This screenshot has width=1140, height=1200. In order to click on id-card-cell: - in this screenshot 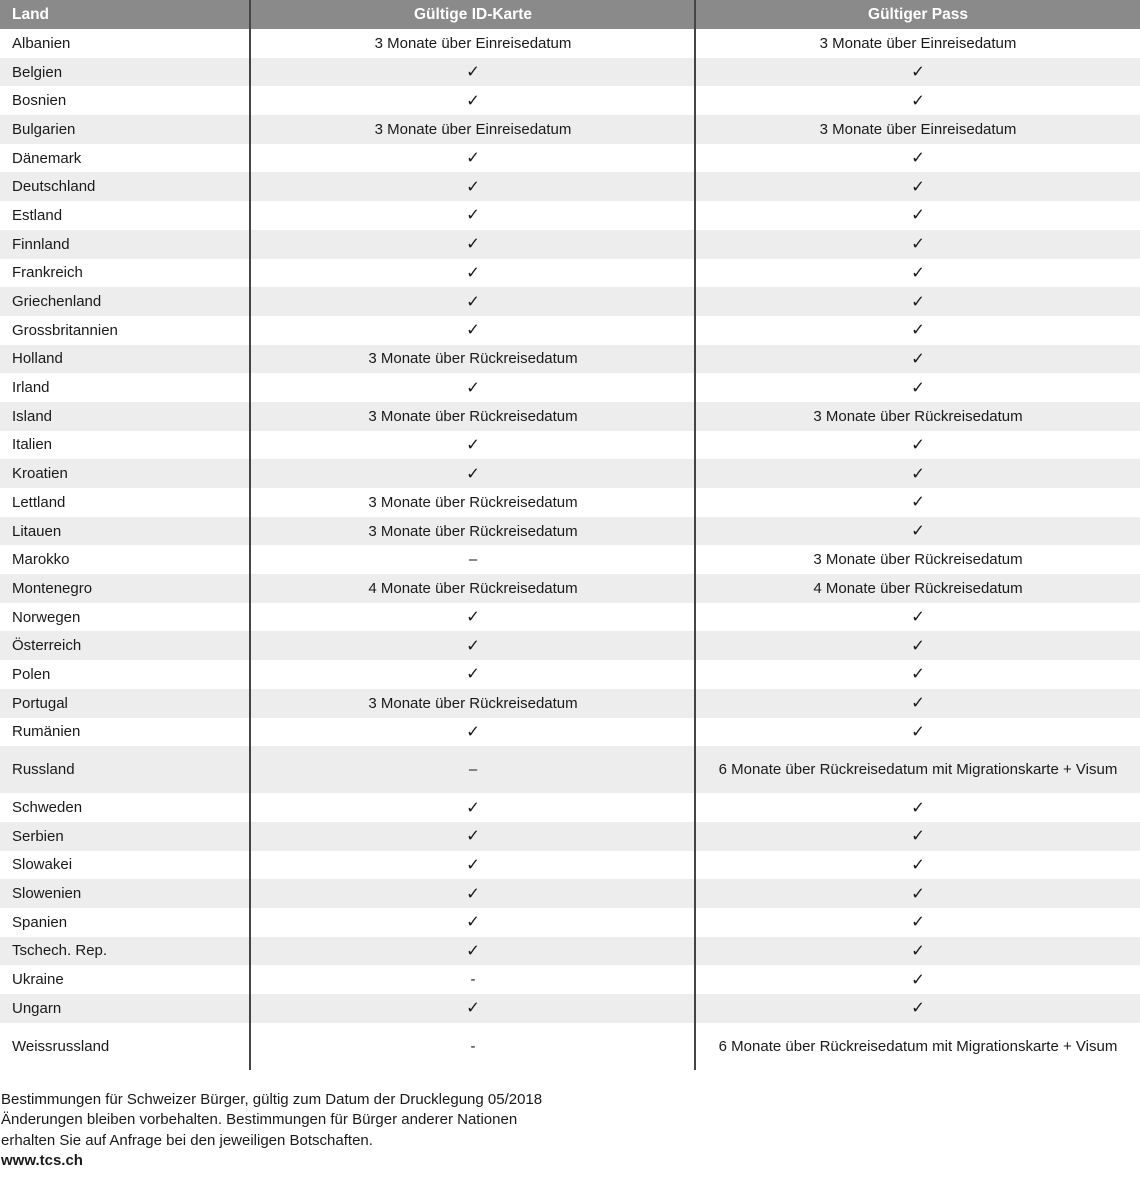, I will do `click(473, 1046)`.